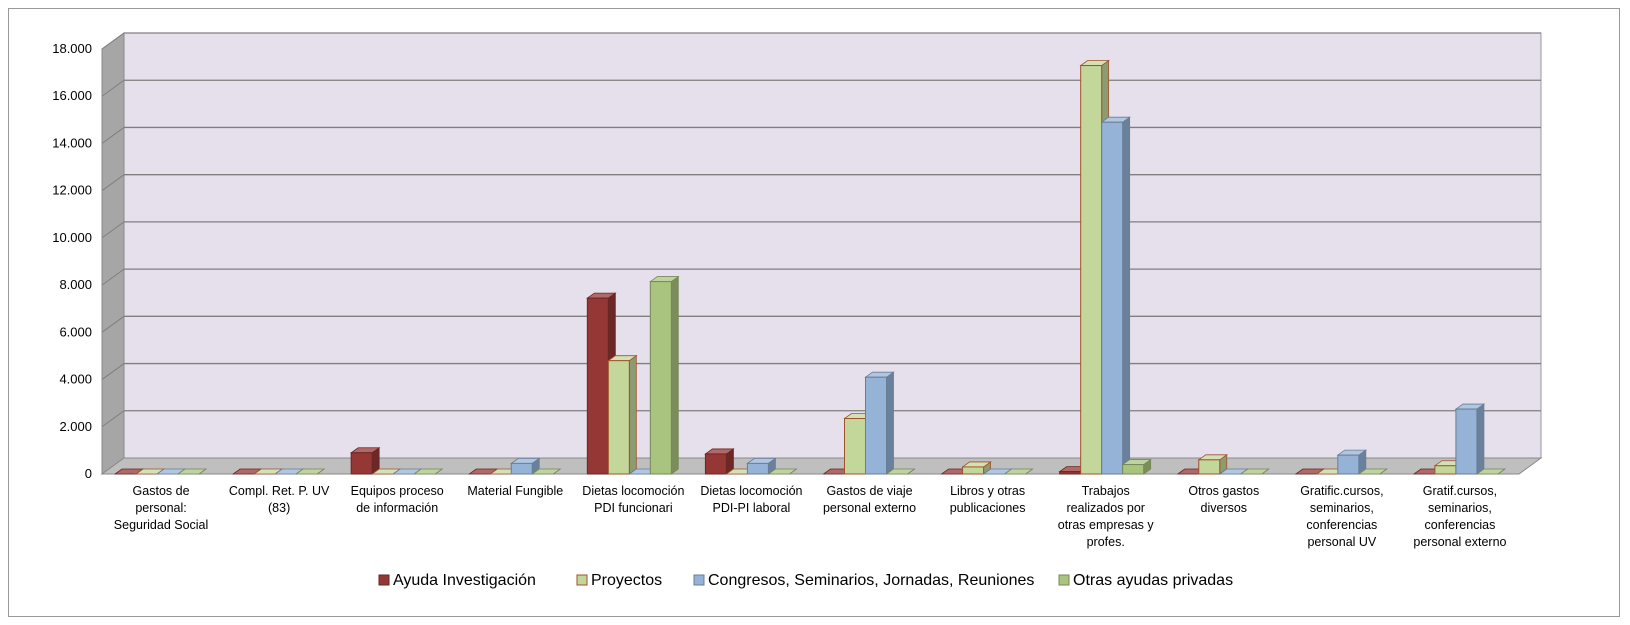  What do you see at coordinates (72, 237) in the screenshot?
I see `y-tick-label: 10.000` at bounding box center [72, 237].